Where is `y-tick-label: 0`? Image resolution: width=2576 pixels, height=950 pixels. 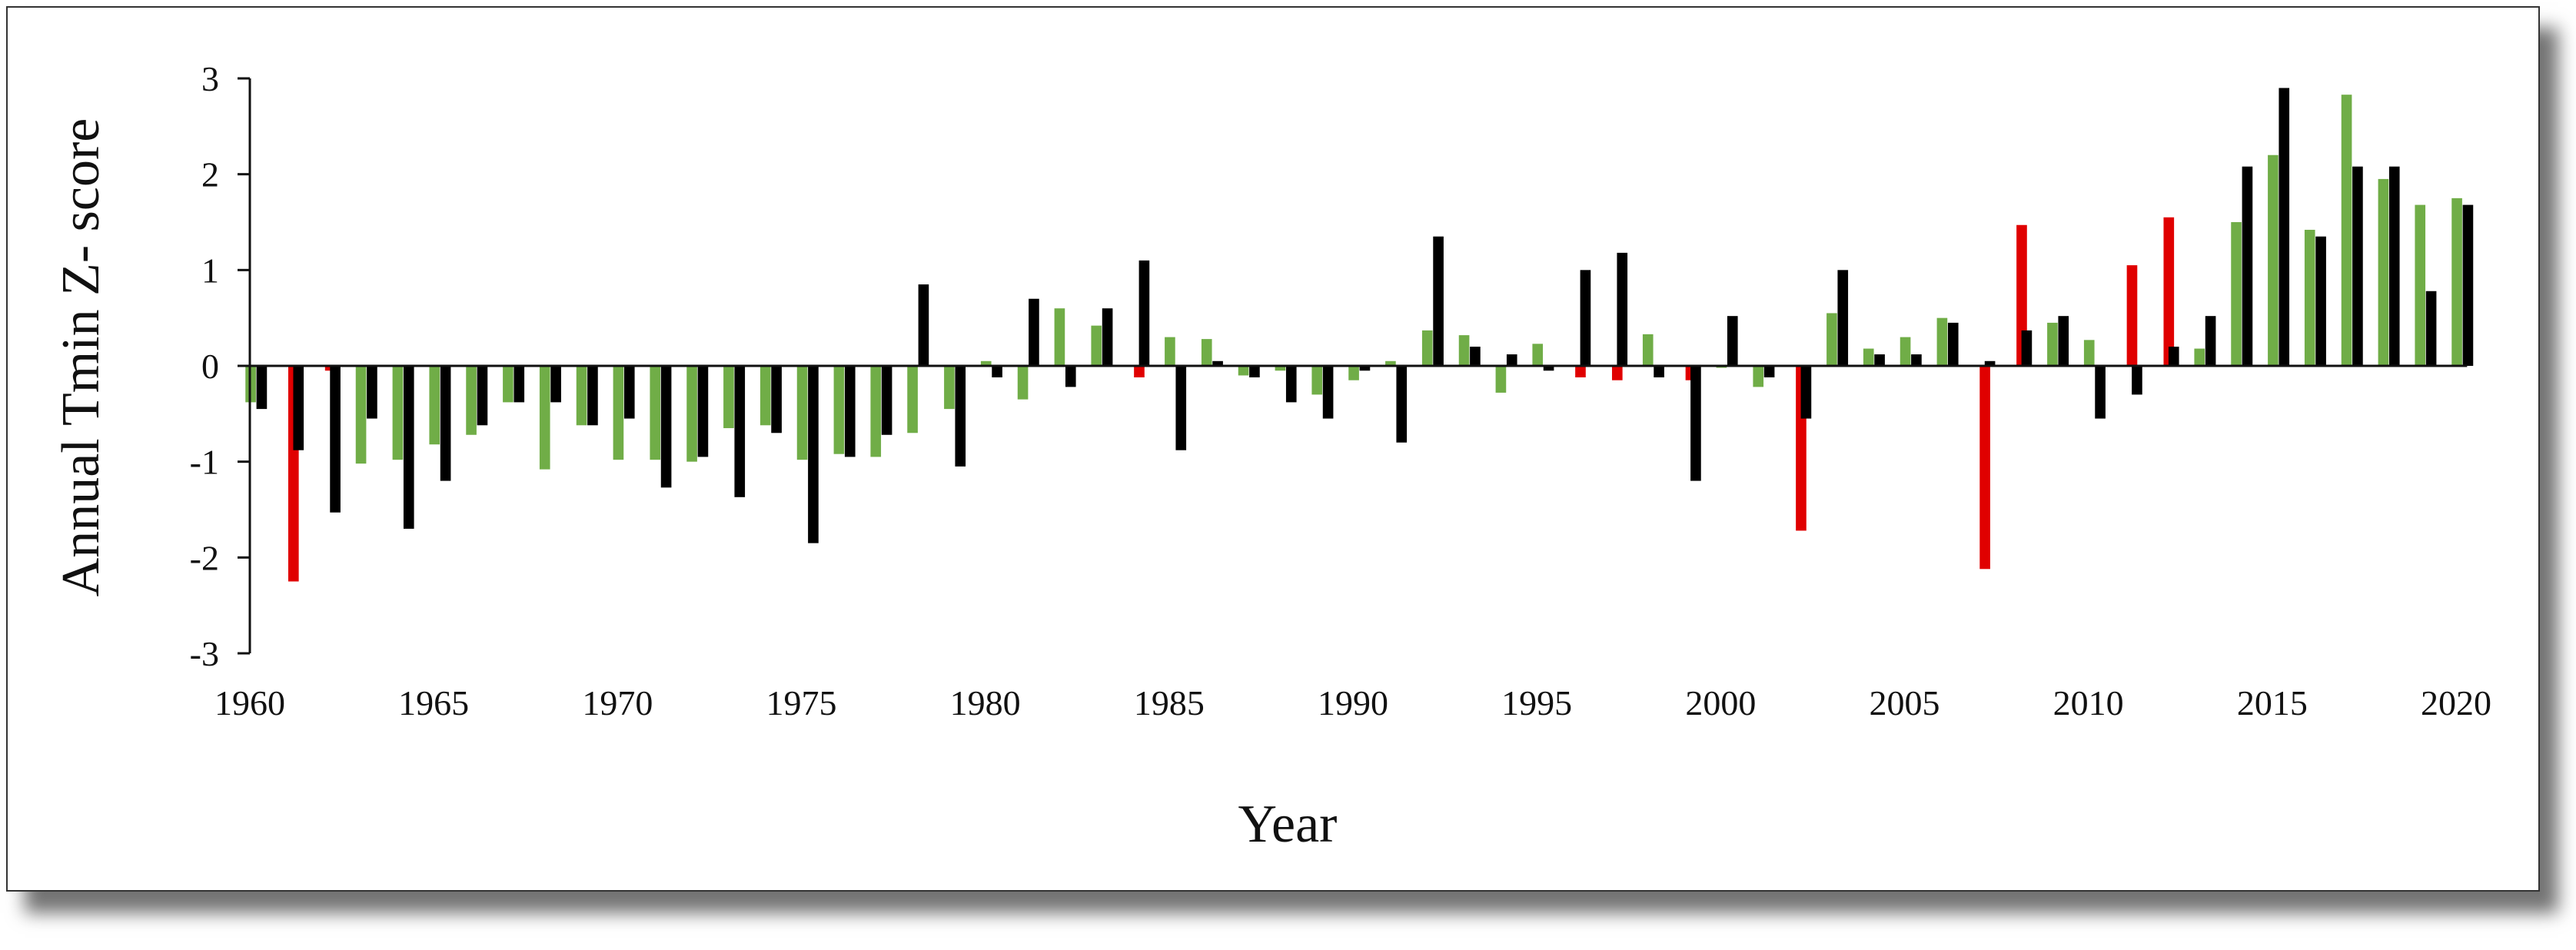
y-tick-label: 0 is located at coordinates (210, 367).